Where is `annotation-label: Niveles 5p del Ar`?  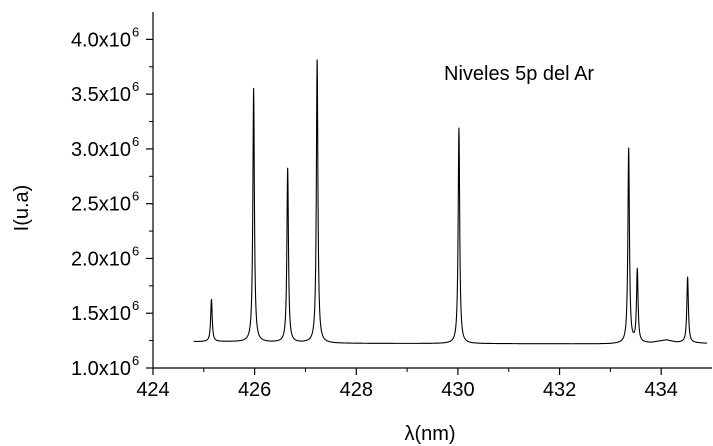
annotation-label: Niveles 5p del Ar is located at coordinates (519, 74).